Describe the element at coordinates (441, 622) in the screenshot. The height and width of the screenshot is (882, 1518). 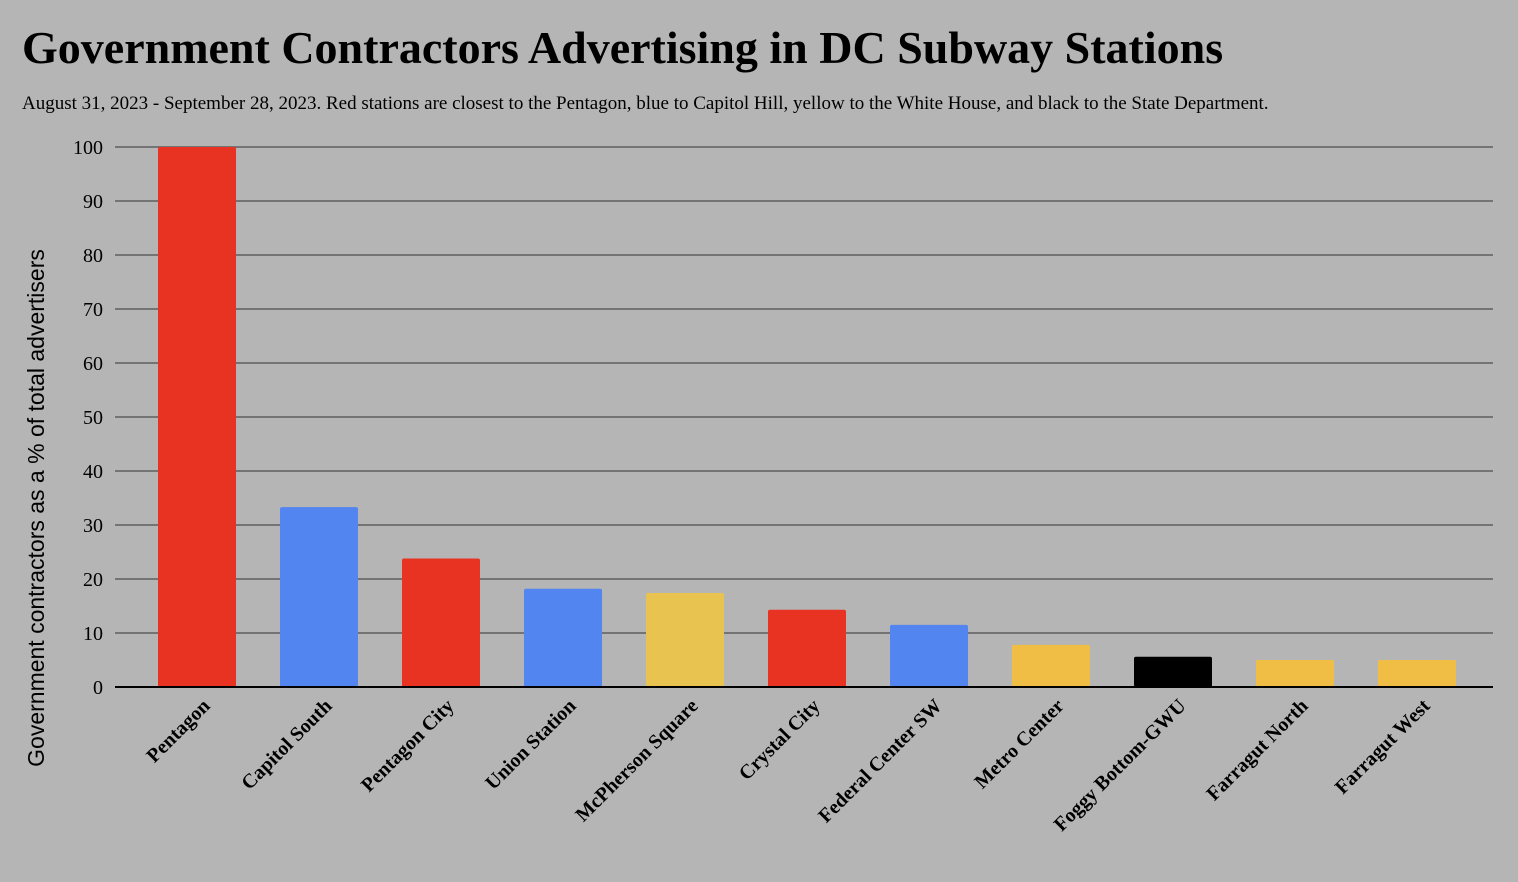
I see `bar-pentagon-city` at that location.